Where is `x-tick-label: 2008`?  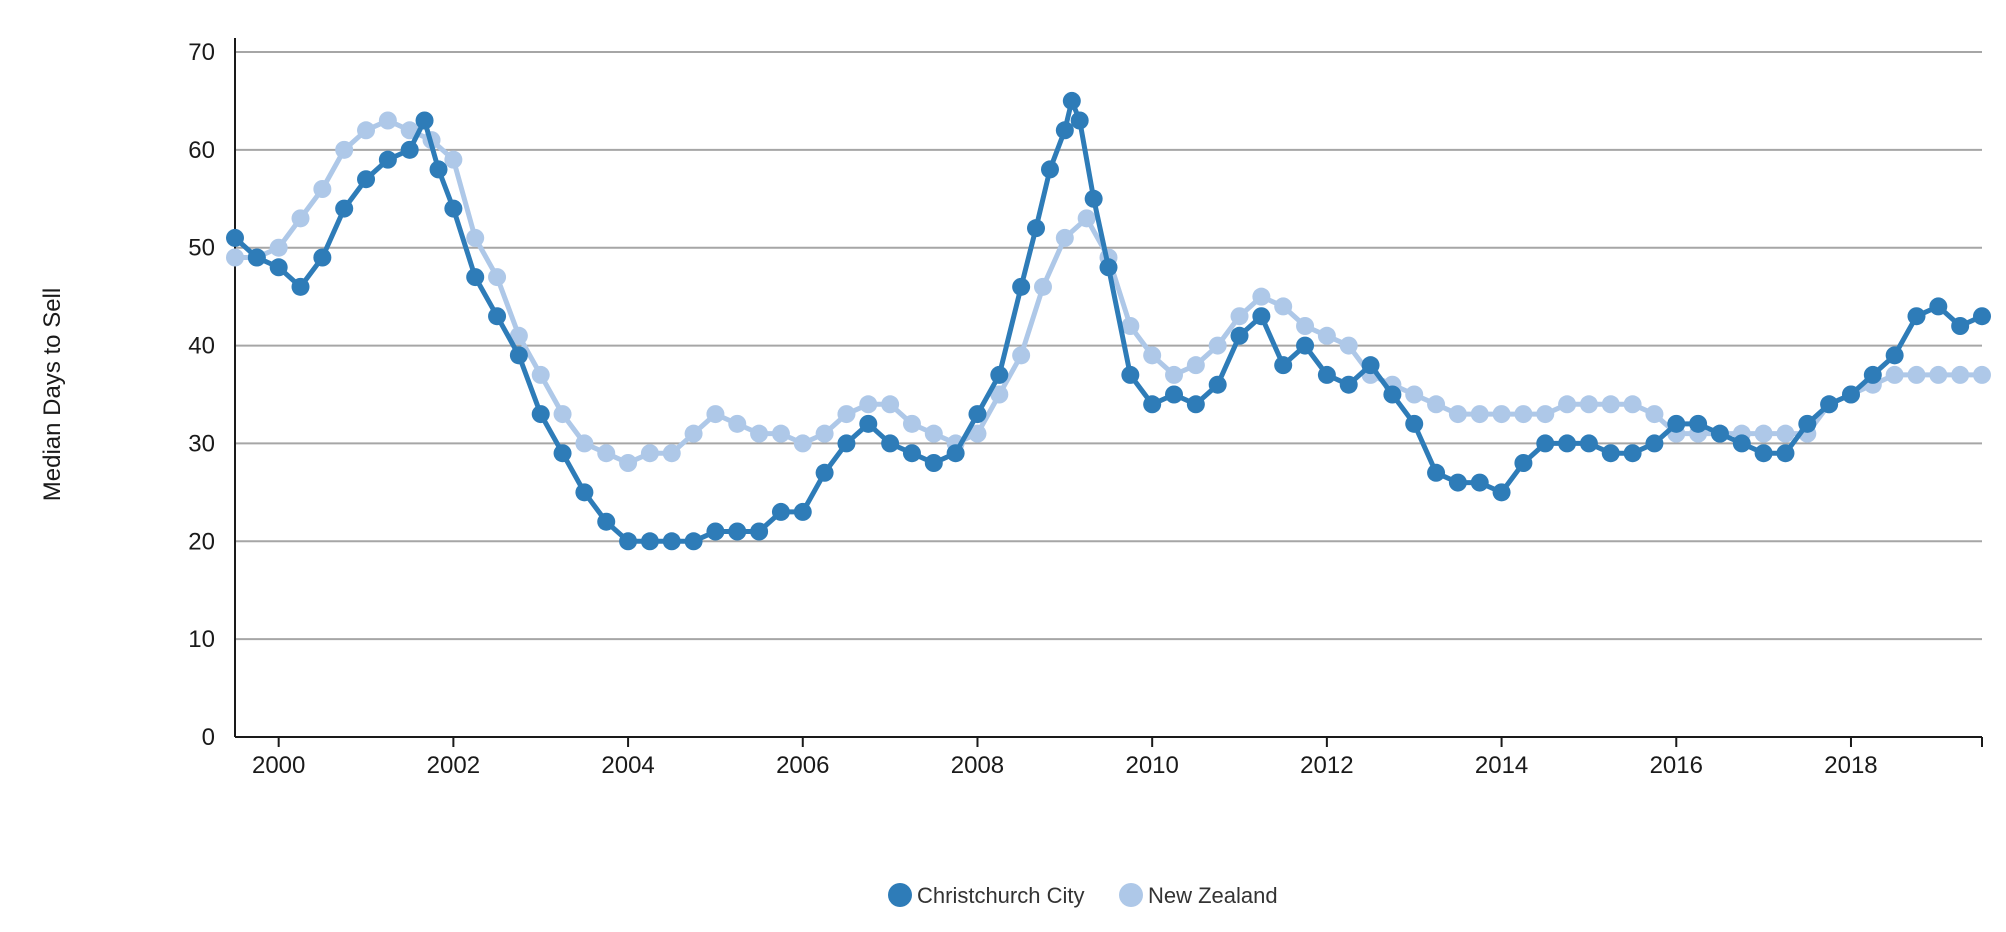
x-tick-label: 2008 is located at coordinates (977, 765).